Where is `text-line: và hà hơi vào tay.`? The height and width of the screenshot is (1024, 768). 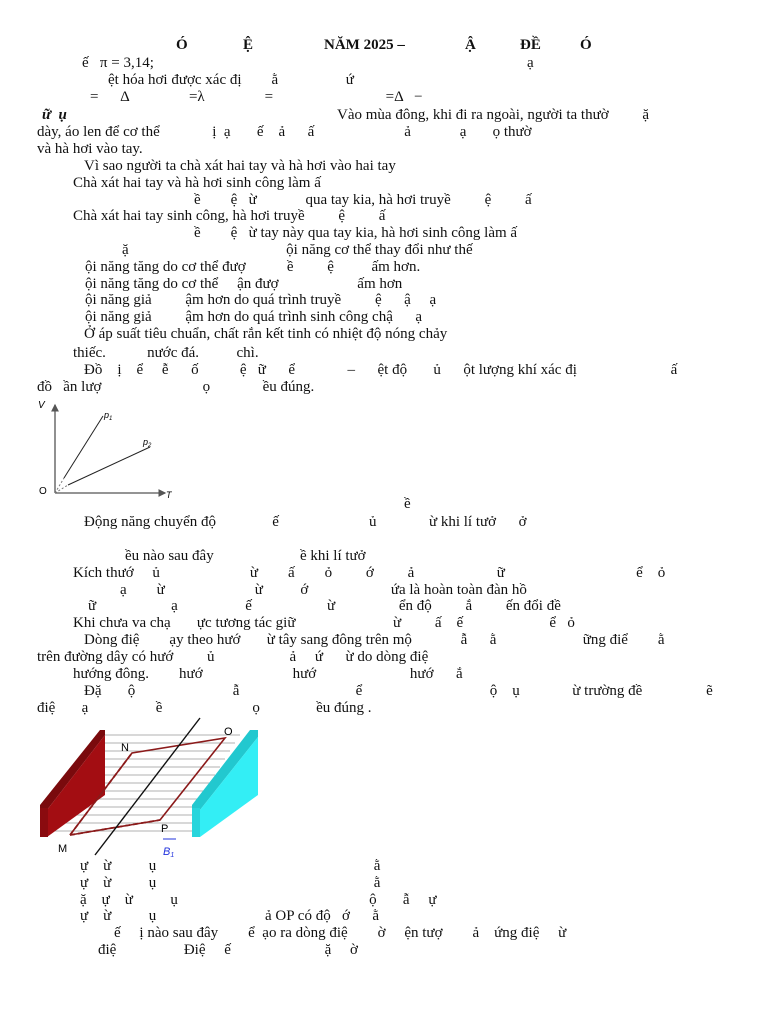 text-line: và hà hơi vào tay. is located at coordinates (90, 149).